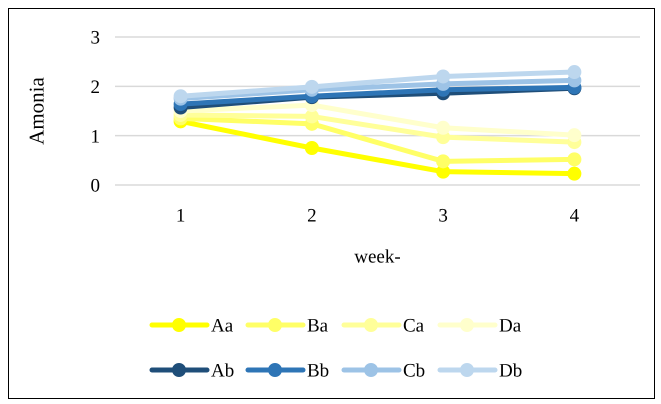 The width and height of the screenshot is (661, 404). What do you see at coordinates (36, 110) in the screenshot?
I see `y-axis-title: Amonia` at bounding box center [36, 110].